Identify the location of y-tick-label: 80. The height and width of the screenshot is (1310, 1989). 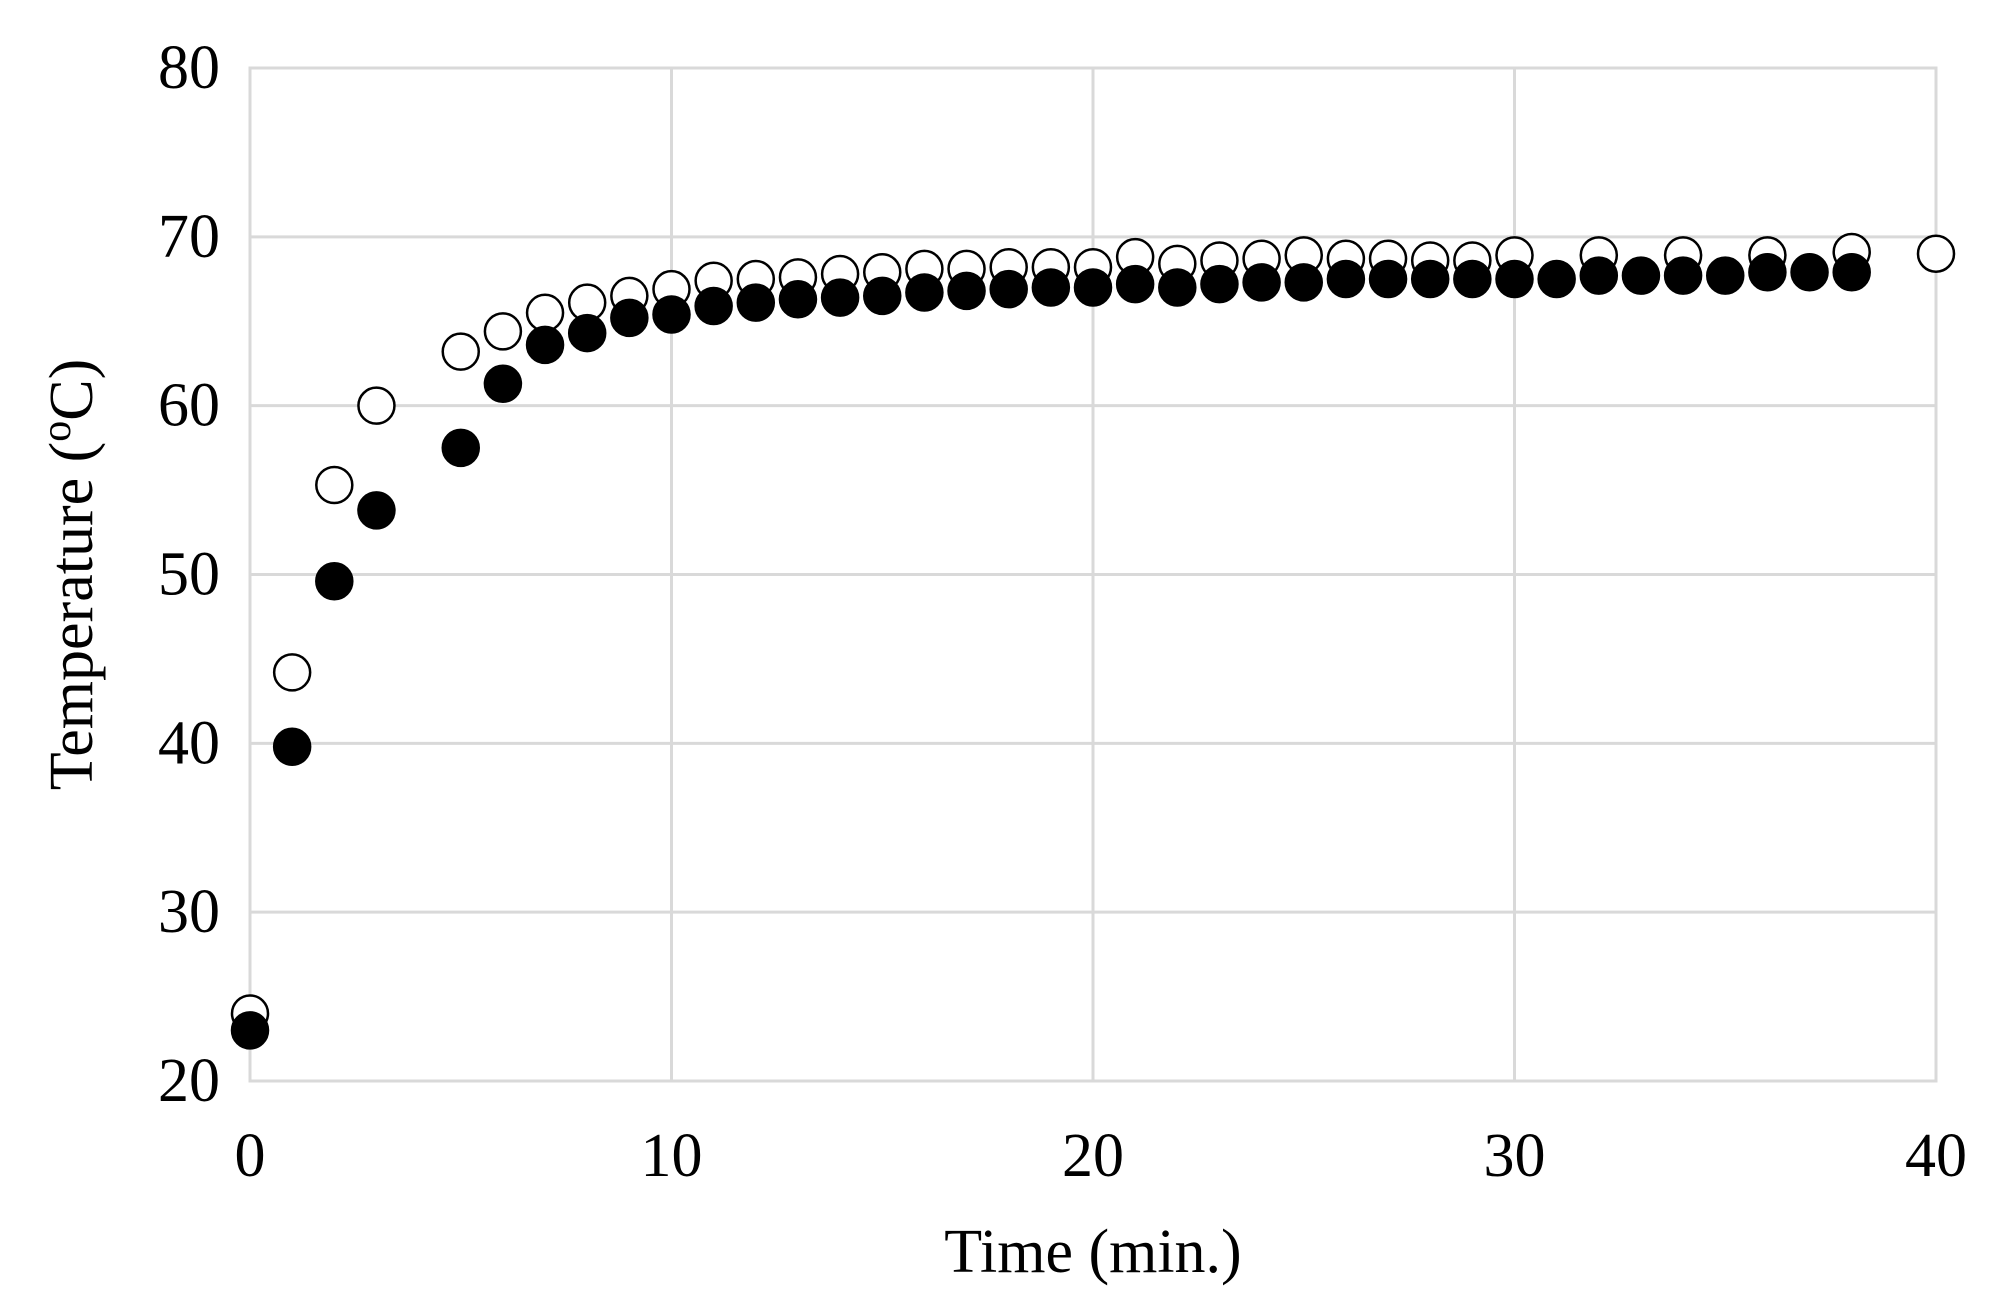
(189, 68).